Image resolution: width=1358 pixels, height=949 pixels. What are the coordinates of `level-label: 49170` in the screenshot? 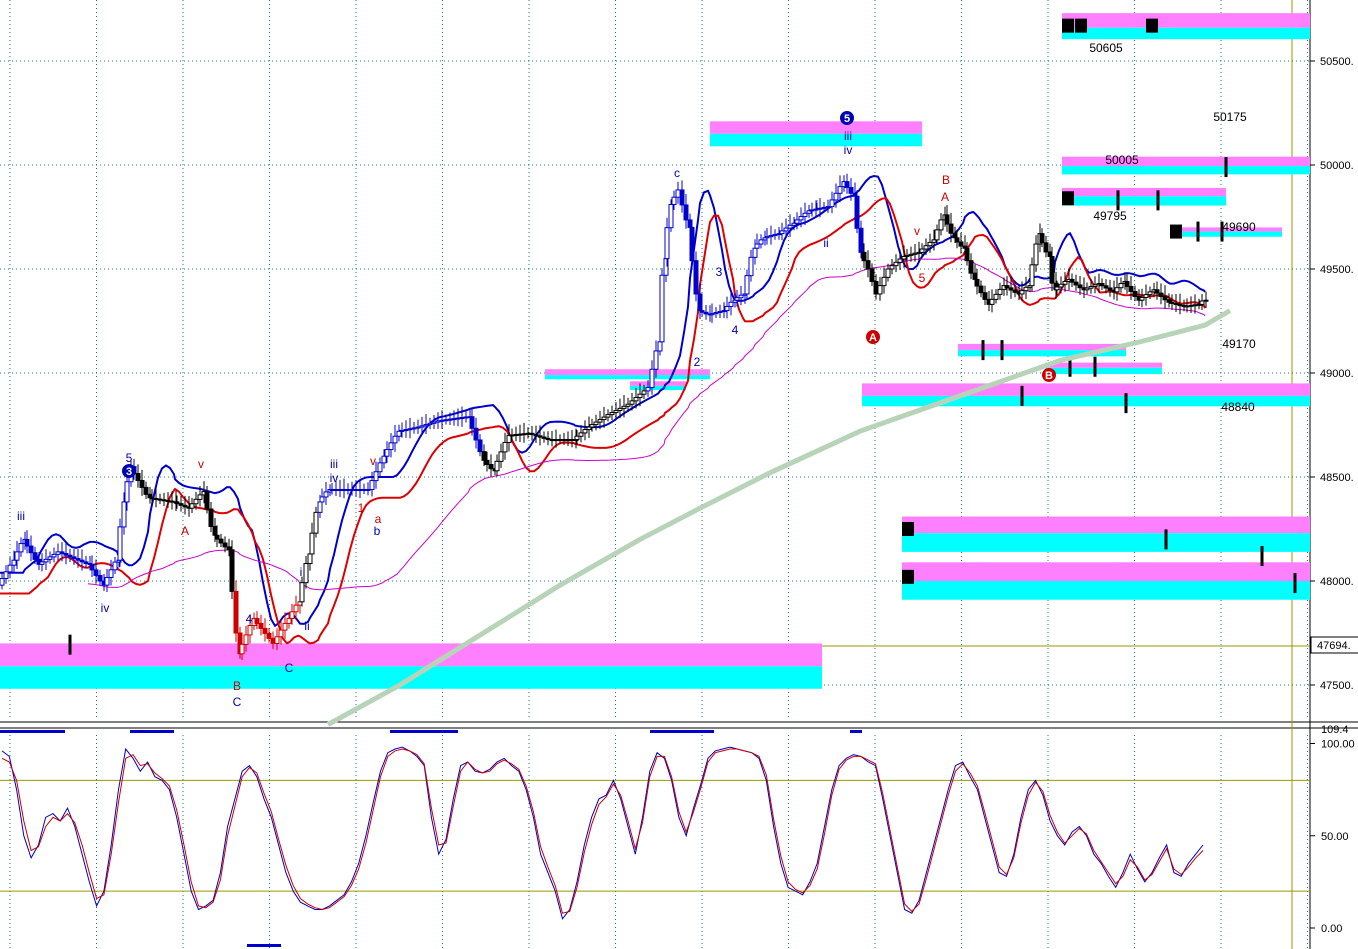 It's located at (1239, 344).